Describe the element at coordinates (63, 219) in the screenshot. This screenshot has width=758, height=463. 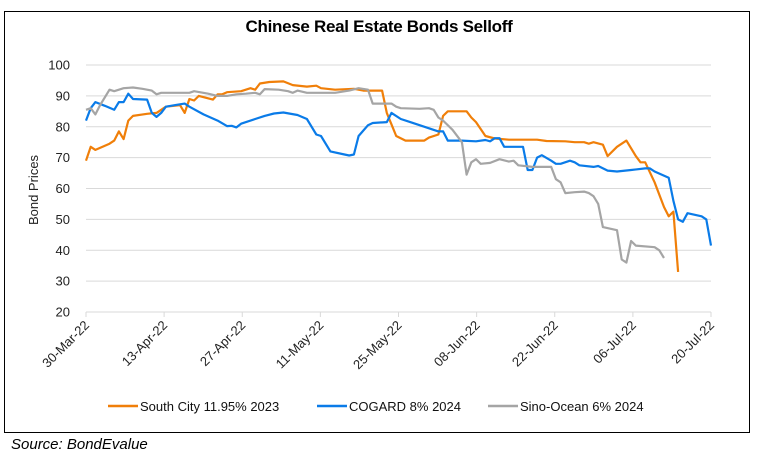
I see `y-tick-label: 50` at that location.